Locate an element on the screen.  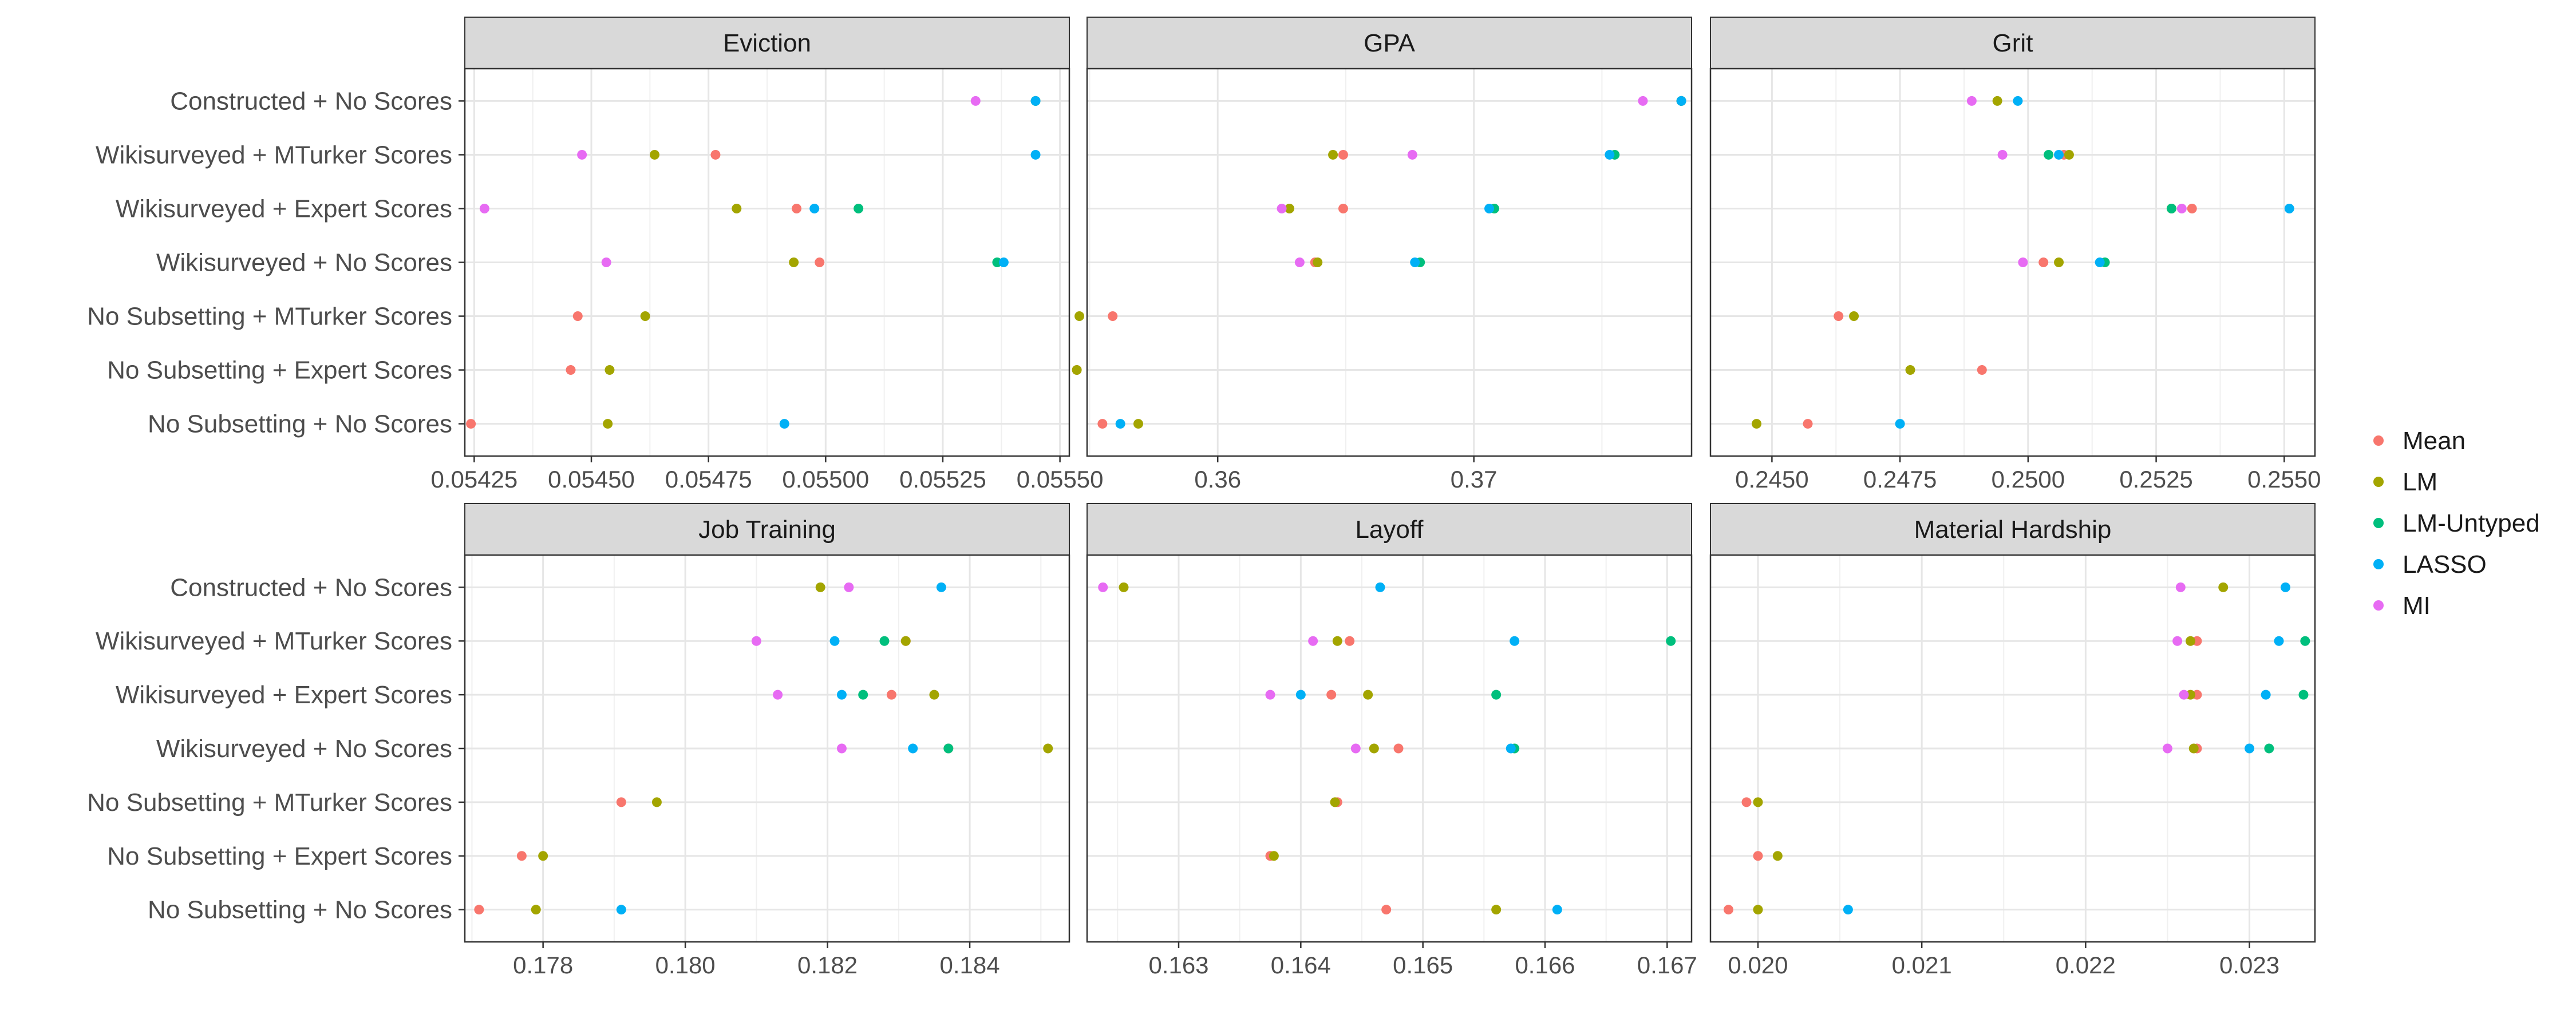
x-tick-label: 0.182 is located at coordinates (827, 965).